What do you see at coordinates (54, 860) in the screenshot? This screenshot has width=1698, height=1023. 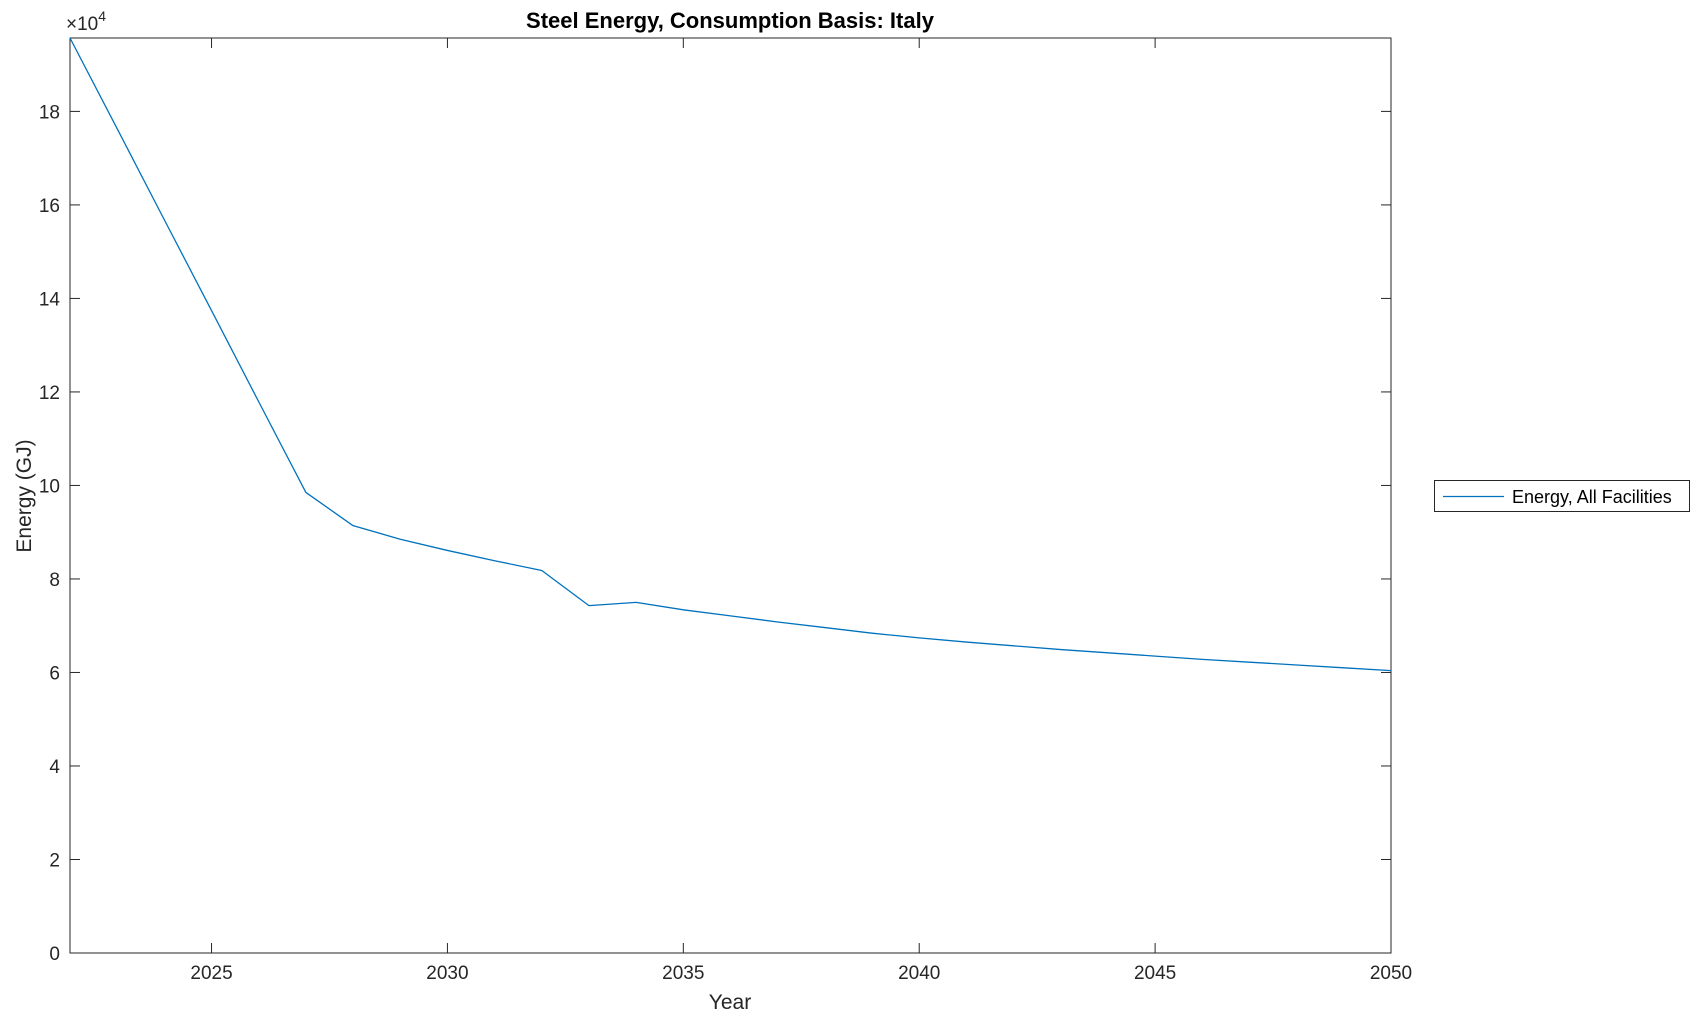 I see `y-tick-label: 2` at bounding box center [54, 860].